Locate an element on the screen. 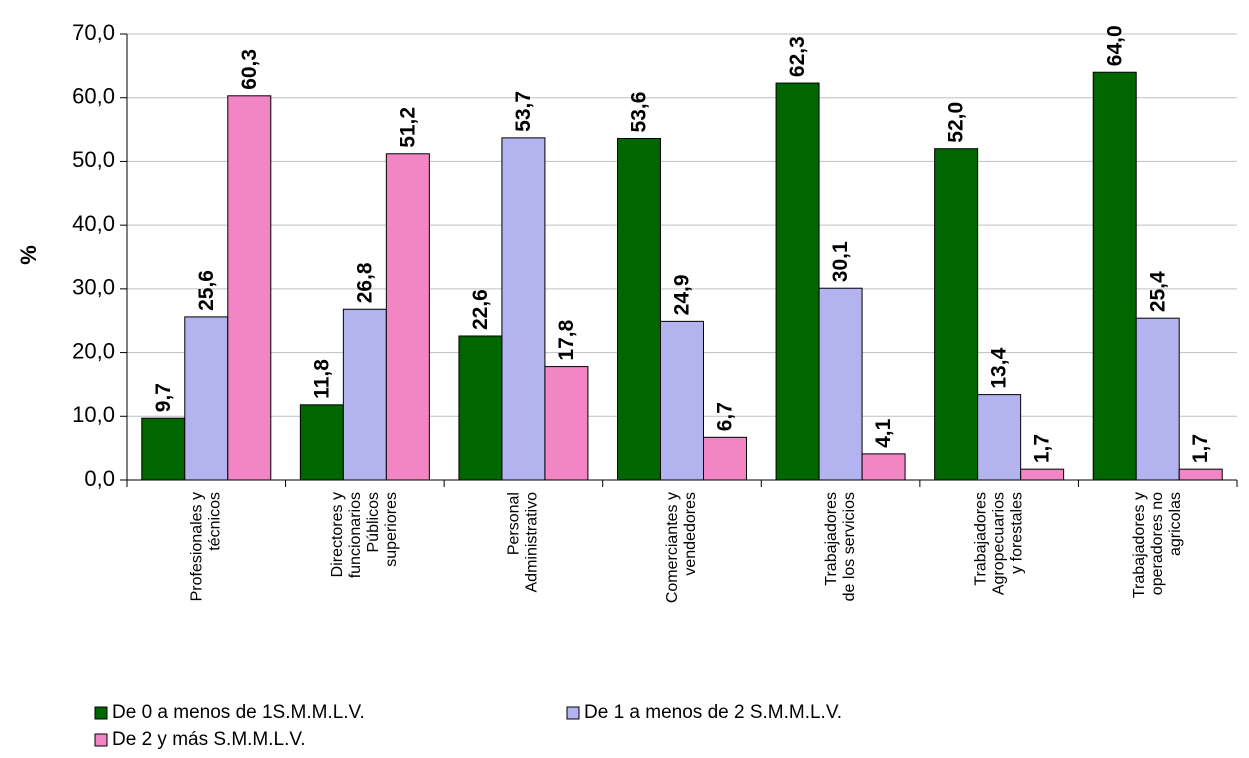  data-label: 22,6 is located at coordinates (480, 309).